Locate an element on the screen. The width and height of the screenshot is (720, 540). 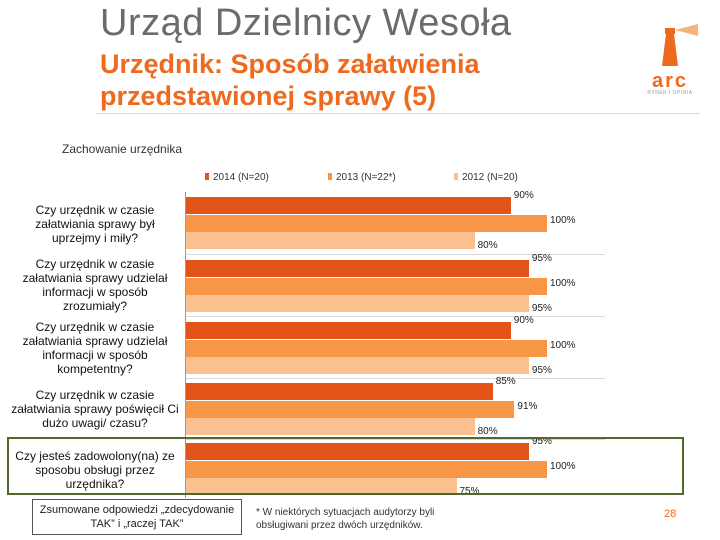
lighthouse-icon is located at coordinates (680, 45).